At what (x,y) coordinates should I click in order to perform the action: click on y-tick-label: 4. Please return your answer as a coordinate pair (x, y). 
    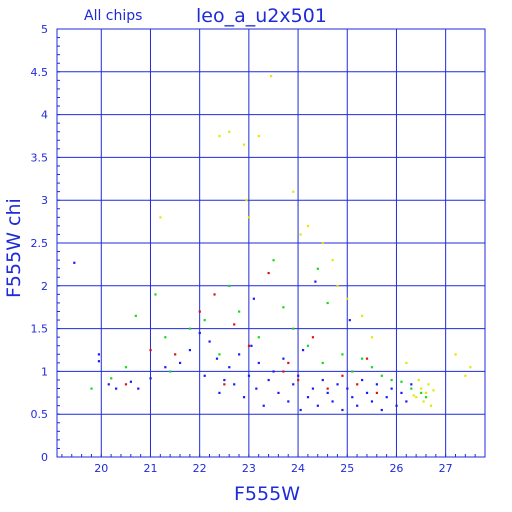
    Looking at the image, I should click on (44, 115).